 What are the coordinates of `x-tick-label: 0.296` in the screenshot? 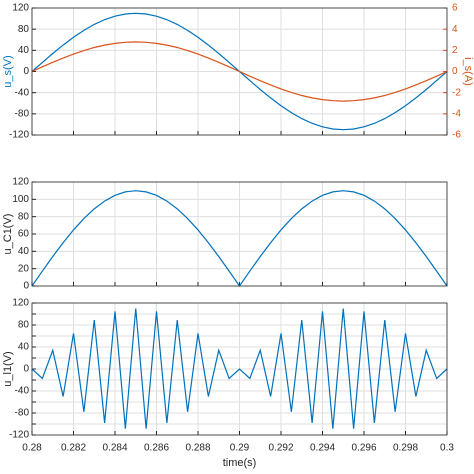 It's located at (363, 448).